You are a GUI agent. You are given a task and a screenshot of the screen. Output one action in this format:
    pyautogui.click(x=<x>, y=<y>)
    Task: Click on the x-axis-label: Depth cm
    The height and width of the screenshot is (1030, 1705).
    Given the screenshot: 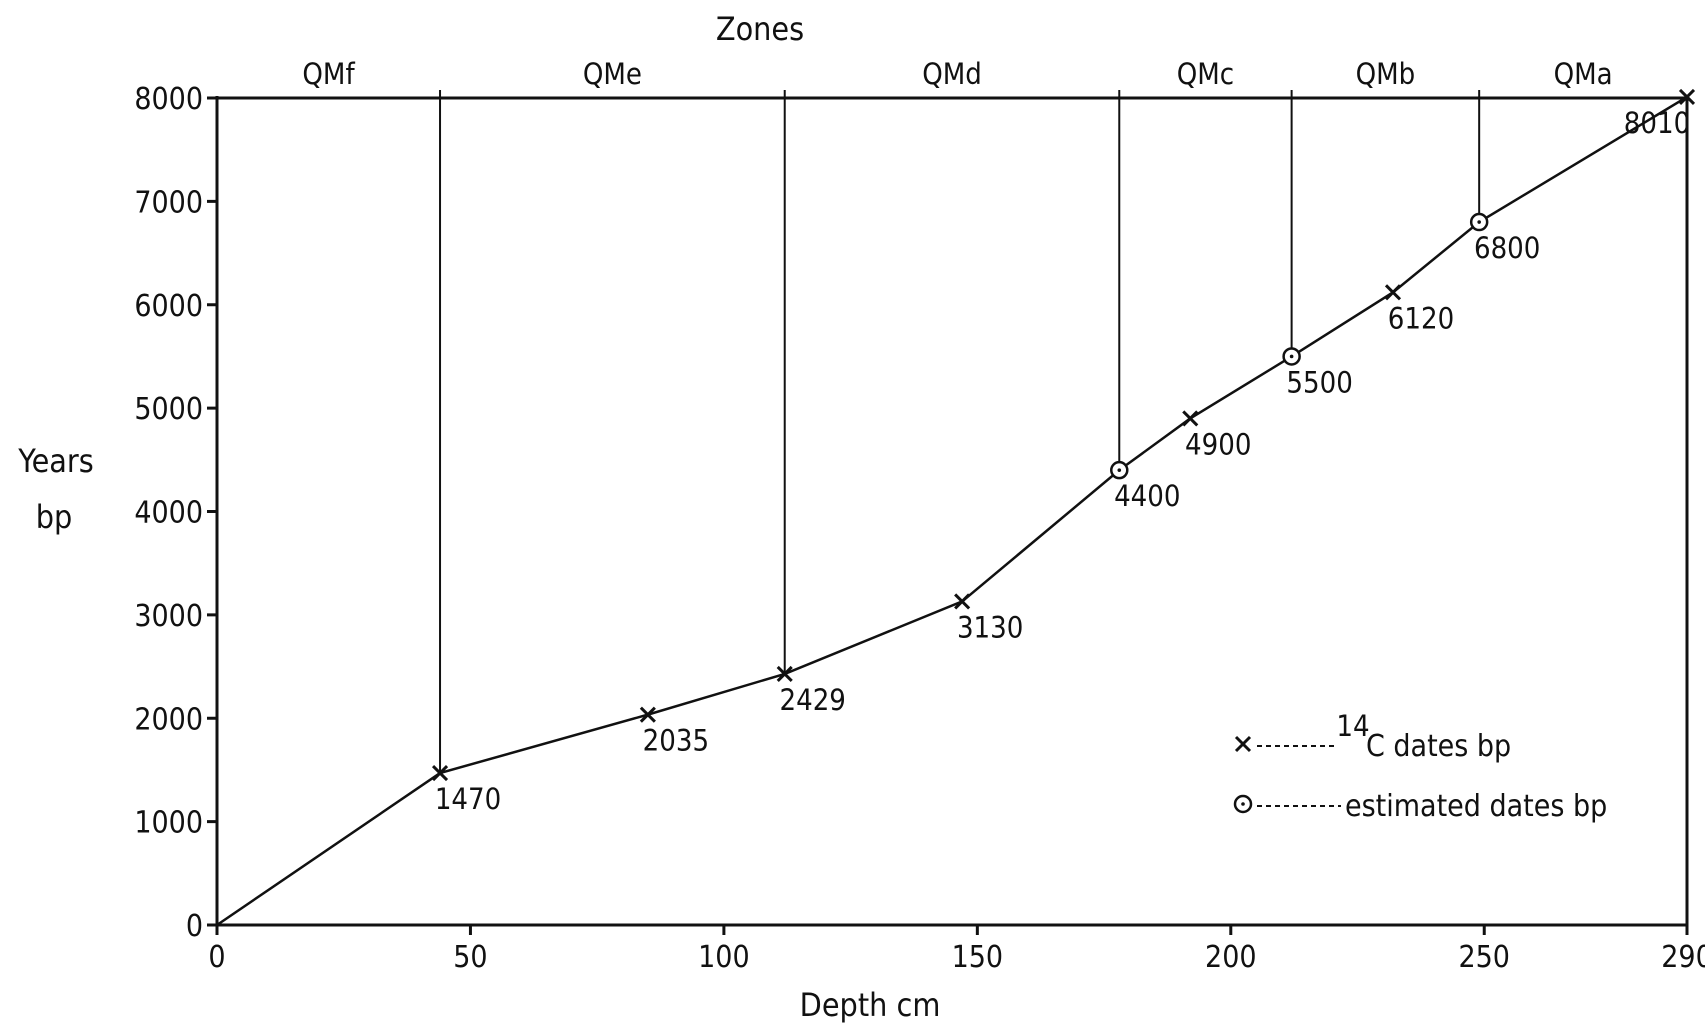 What is the action you would take?
    pyautogui.click(x=870, y=1005)
    